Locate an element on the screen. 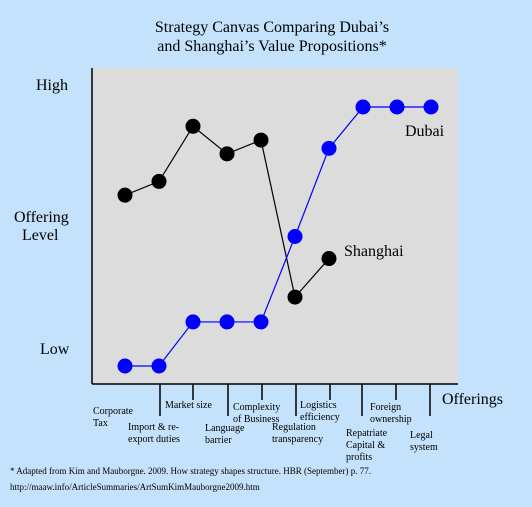  x-ticks is located at coordinates (295, 400).